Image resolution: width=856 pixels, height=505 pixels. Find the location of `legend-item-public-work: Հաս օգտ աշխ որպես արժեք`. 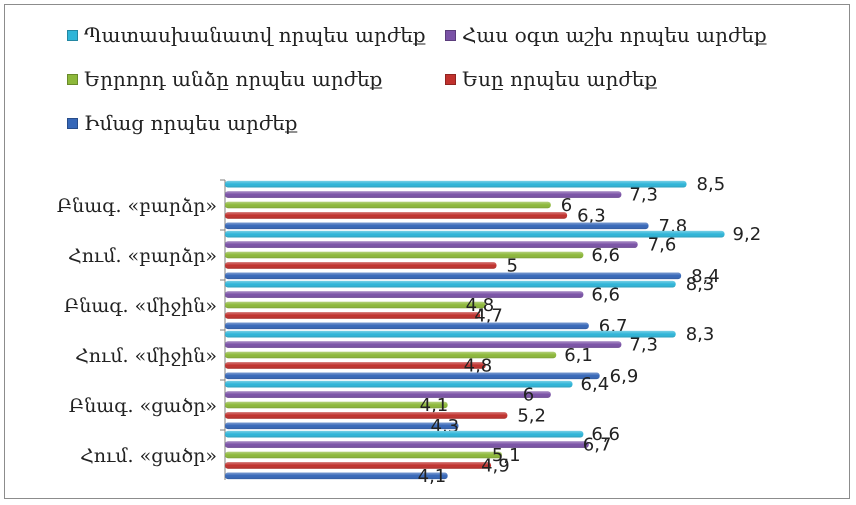

legend-item-public-work: Հաս օգտ աշխ որպես արժեք is located at coordinates (606, 35).